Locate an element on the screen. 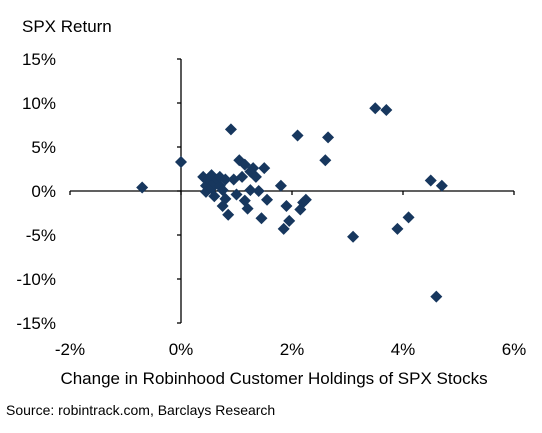 Image resolution: width=542 pixels, height=433 pixels. x-tick-label: -2% is located at coordinates (70, 349).